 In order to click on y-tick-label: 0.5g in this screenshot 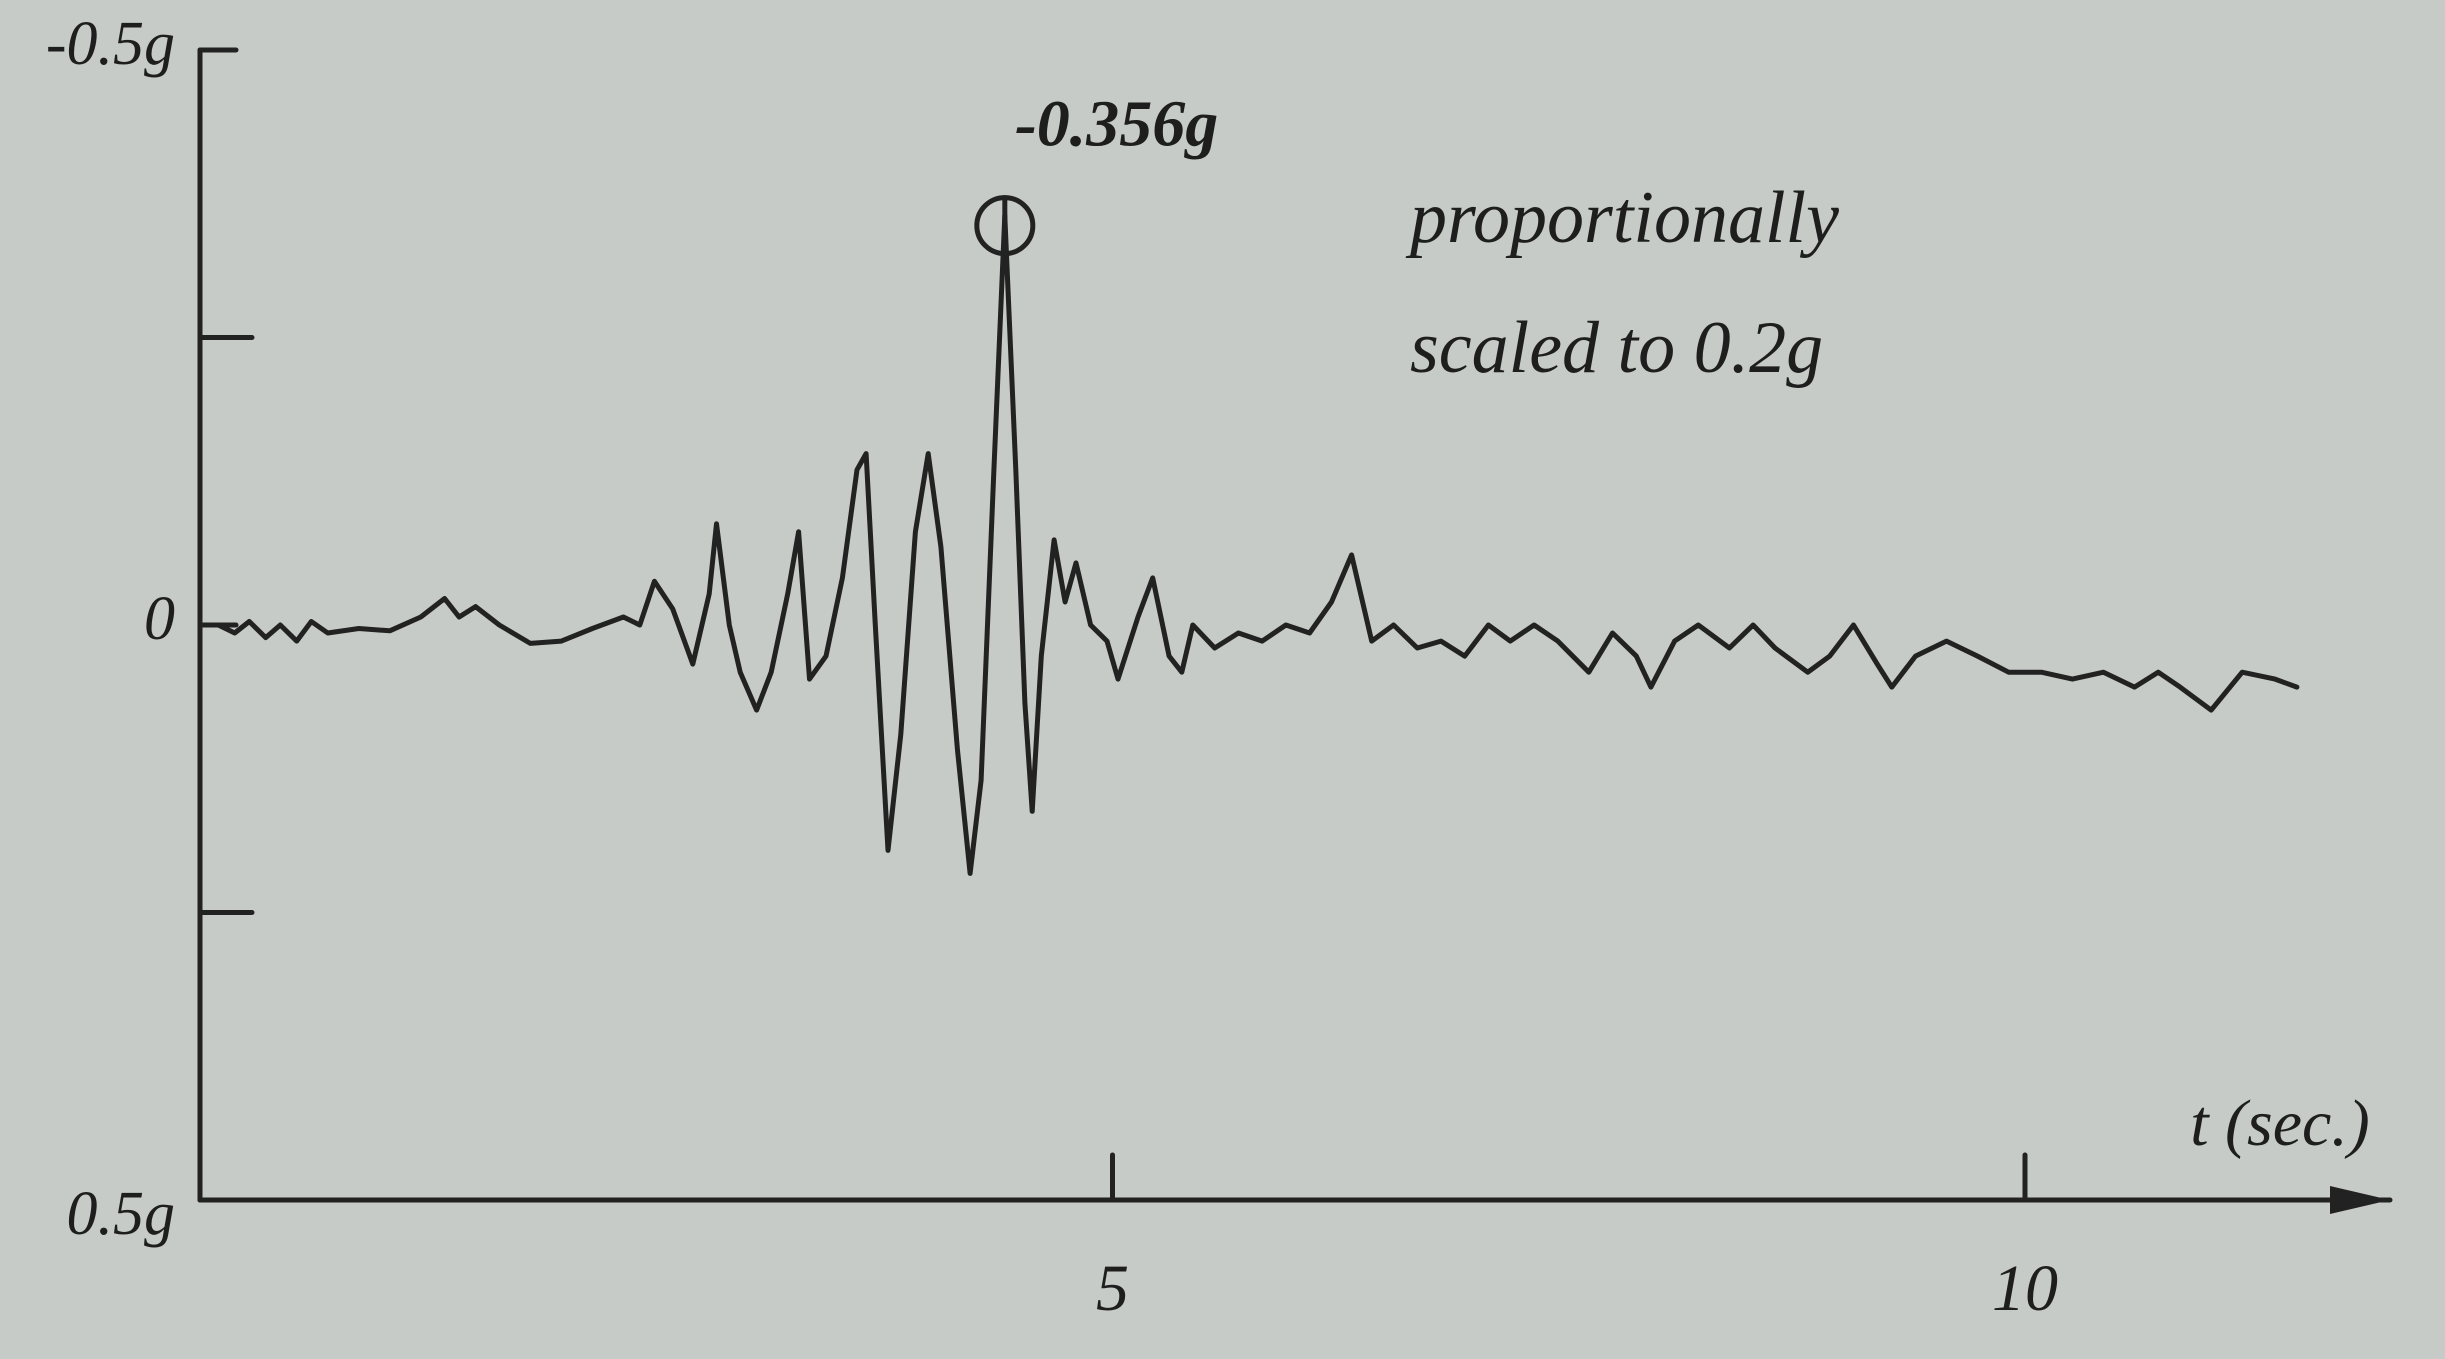, I will do `click(121, 1214)`.